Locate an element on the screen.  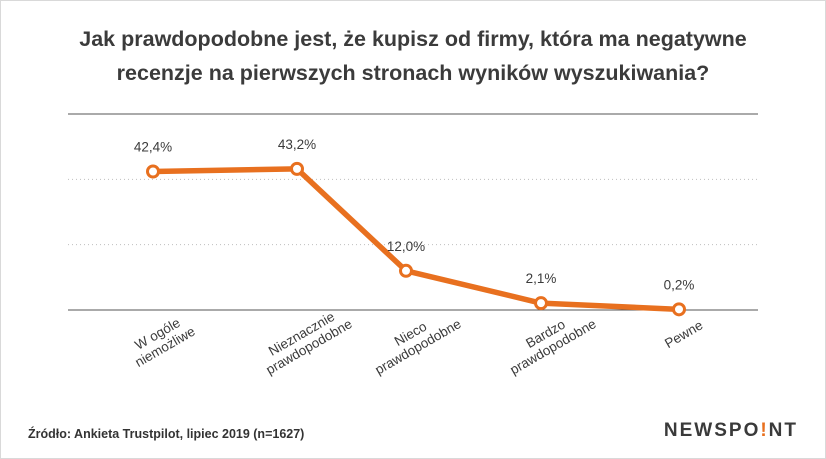
category-label-5-line-1: Pewne is located at coordinates (683, 334).